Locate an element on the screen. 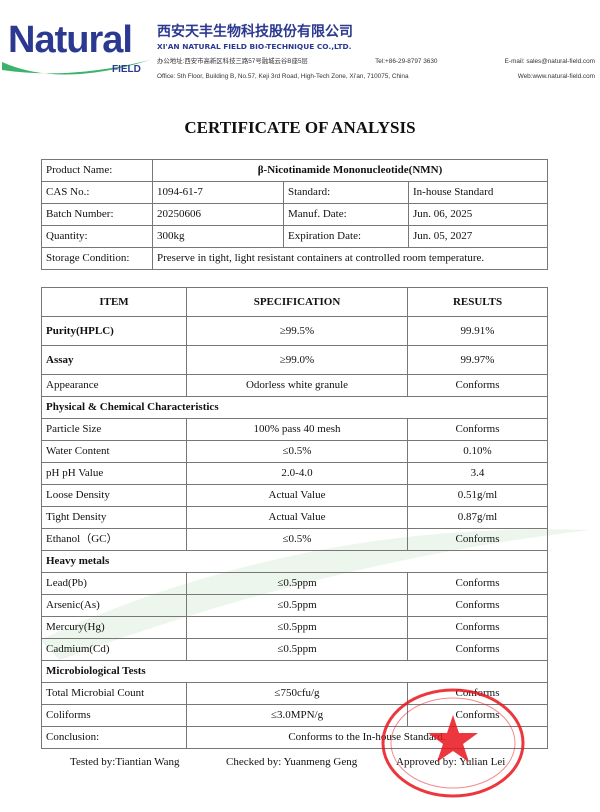 This screenshot has height=812, width=600. result: 0.51g/ml is located at coordinates (477, 495).